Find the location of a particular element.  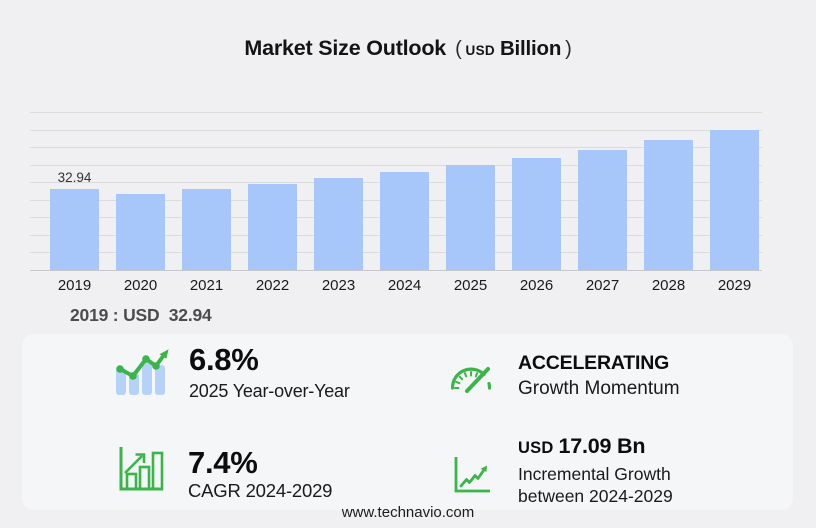

bar-2026 is located at coordinates (536, 214).